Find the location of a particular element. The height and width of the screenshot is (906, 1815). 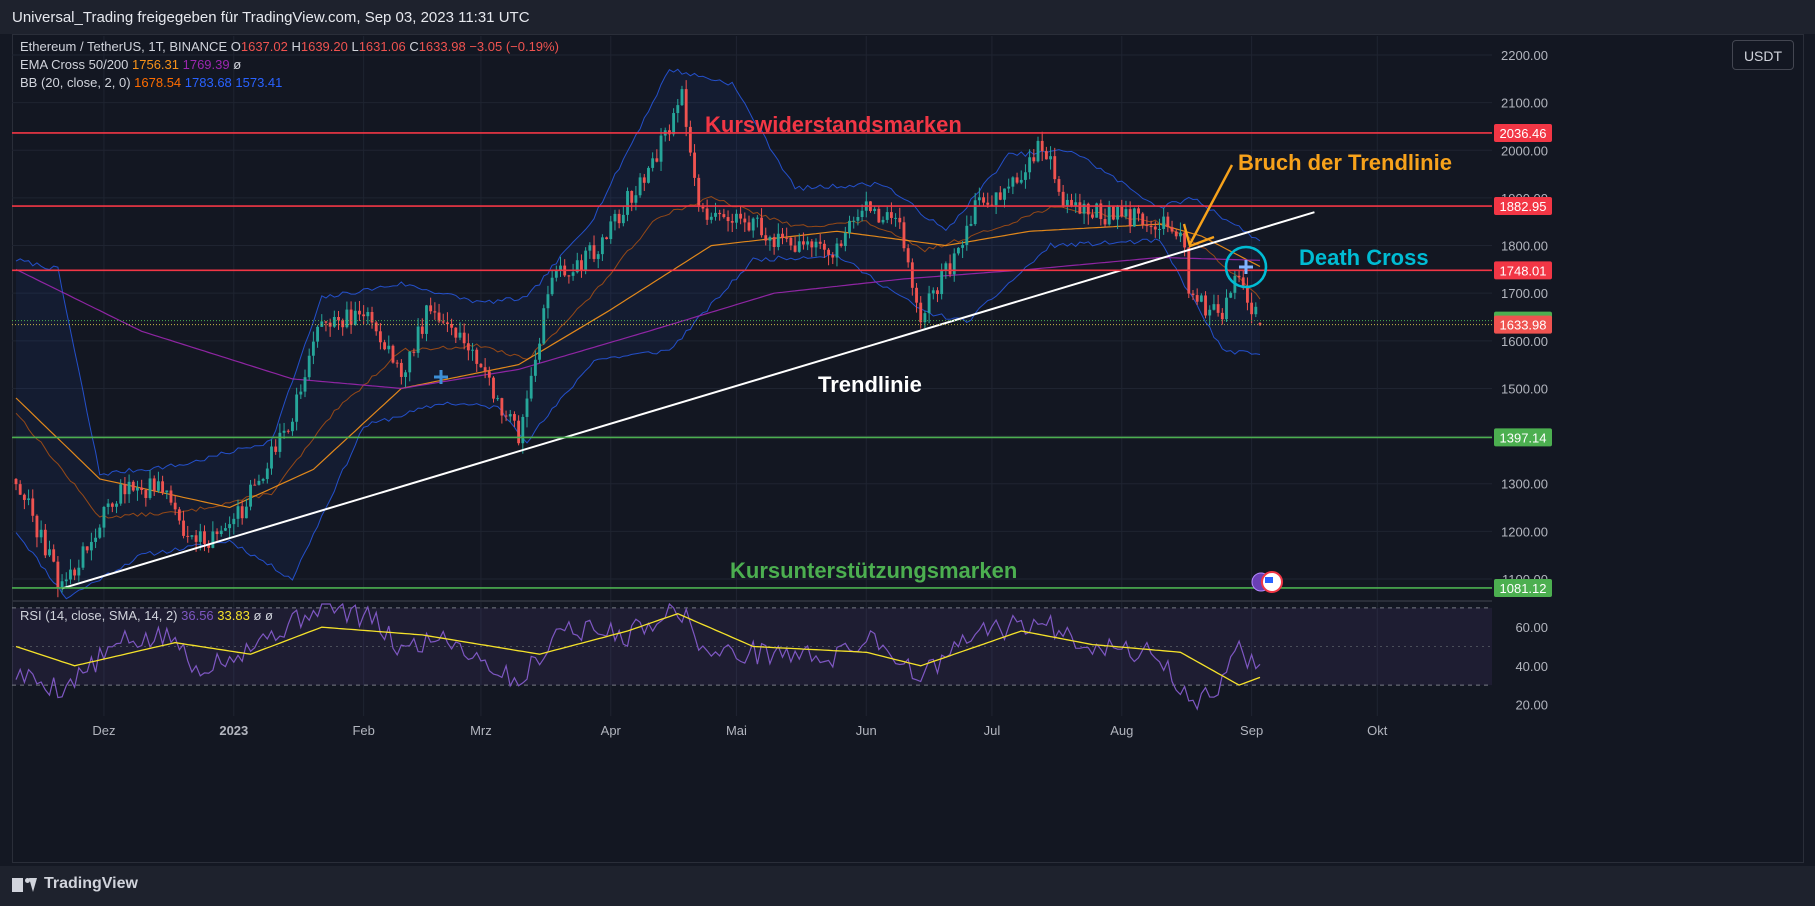

time-tick-label: Jun is located at coordinates (866, 730).